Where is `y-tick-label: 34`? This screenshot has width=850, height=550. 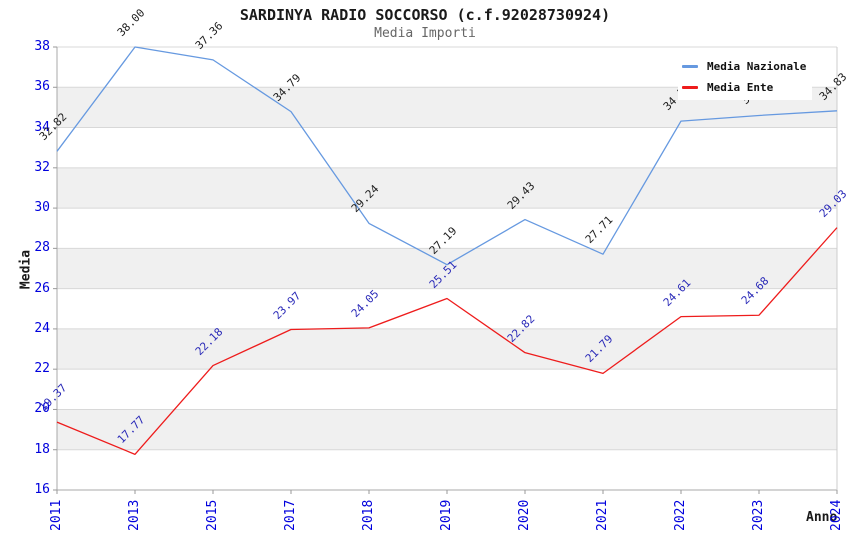
y-tick-label: 34 is located at coordinates (42, 127).